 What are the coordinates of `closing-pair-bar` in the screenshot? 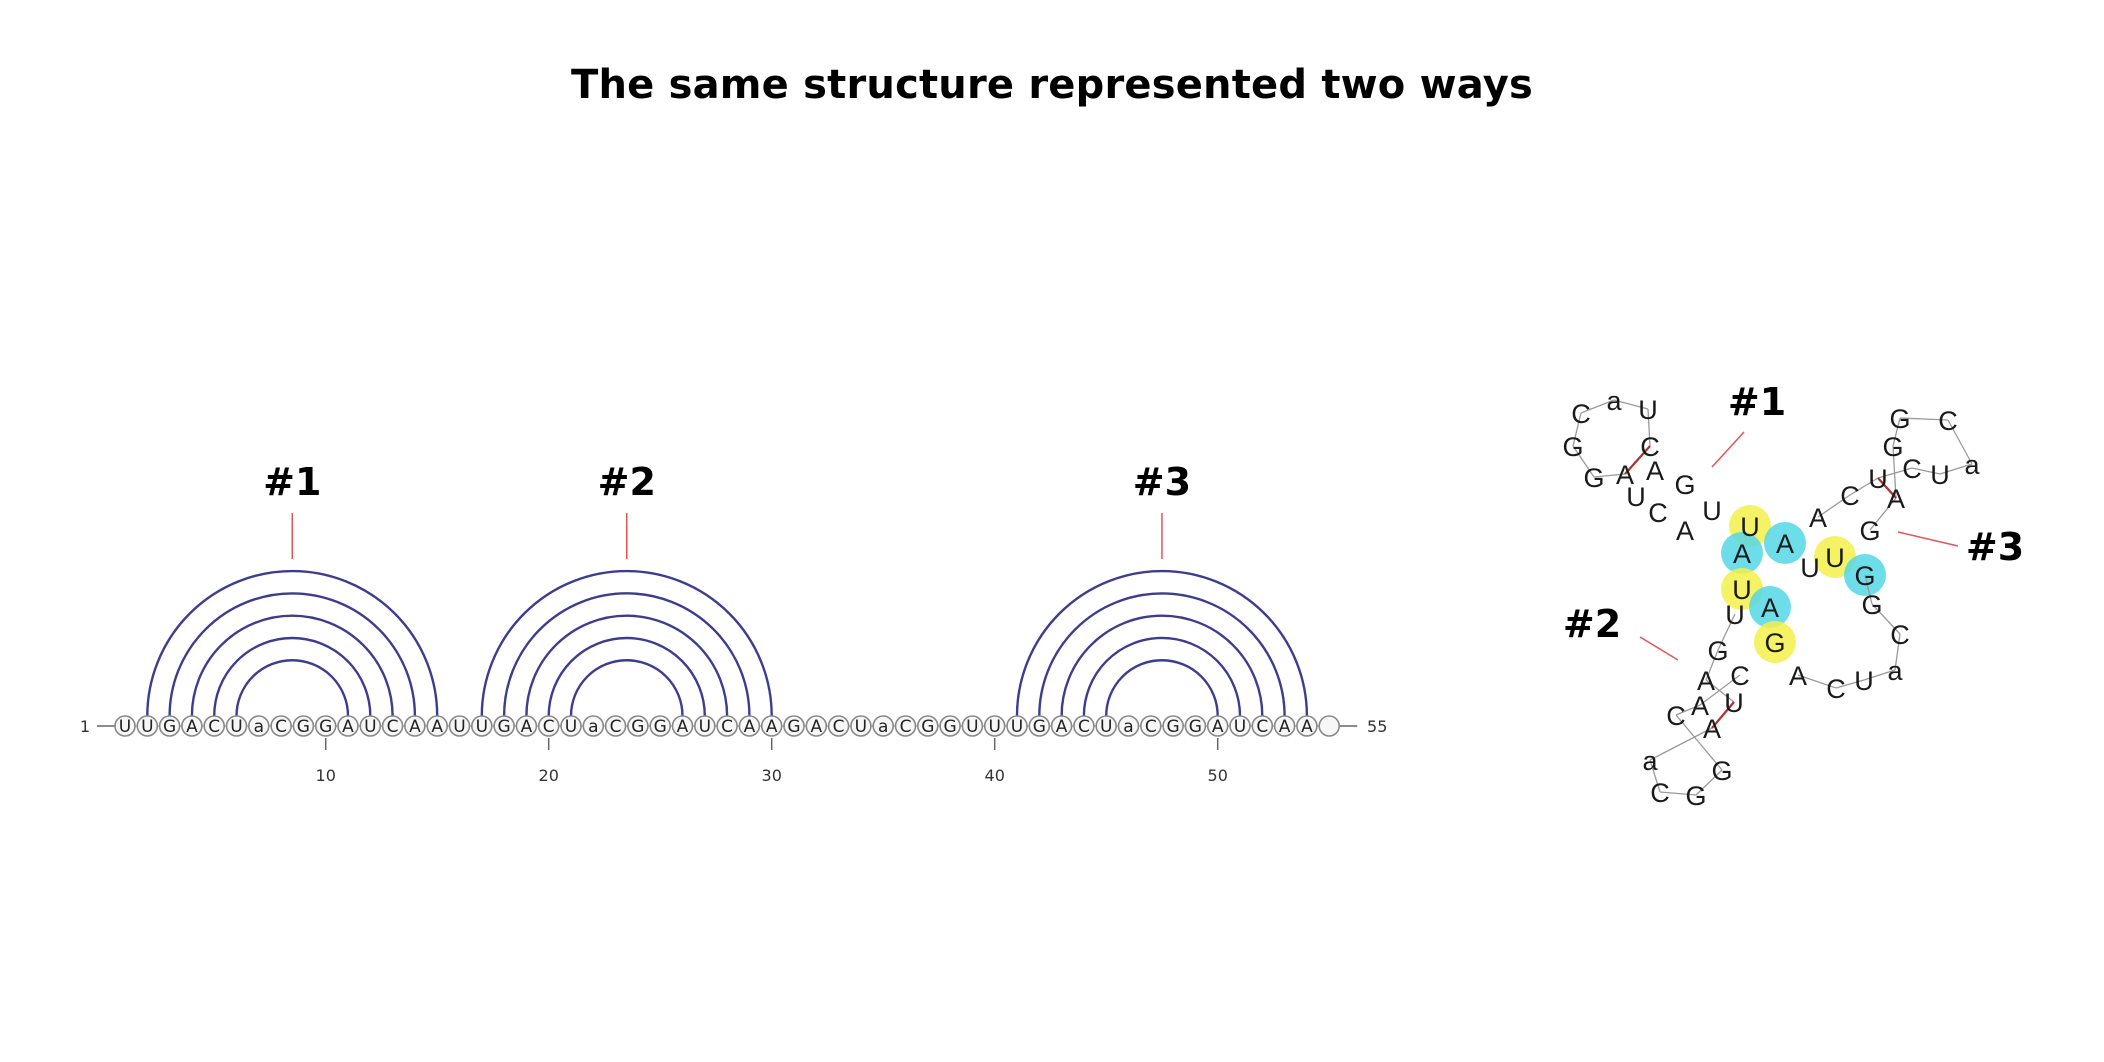 It's located at (1887, 488).